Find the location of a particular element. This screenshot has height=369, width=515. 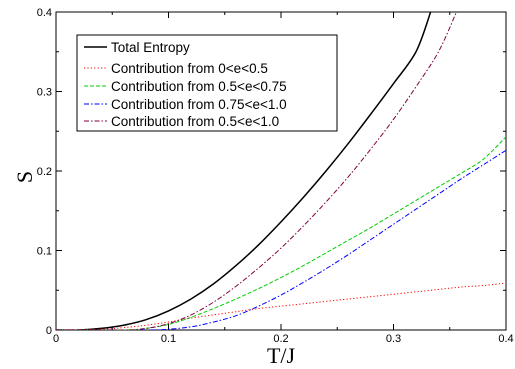

x-tick-label: 0.3 is located at coordinates (393, 339).